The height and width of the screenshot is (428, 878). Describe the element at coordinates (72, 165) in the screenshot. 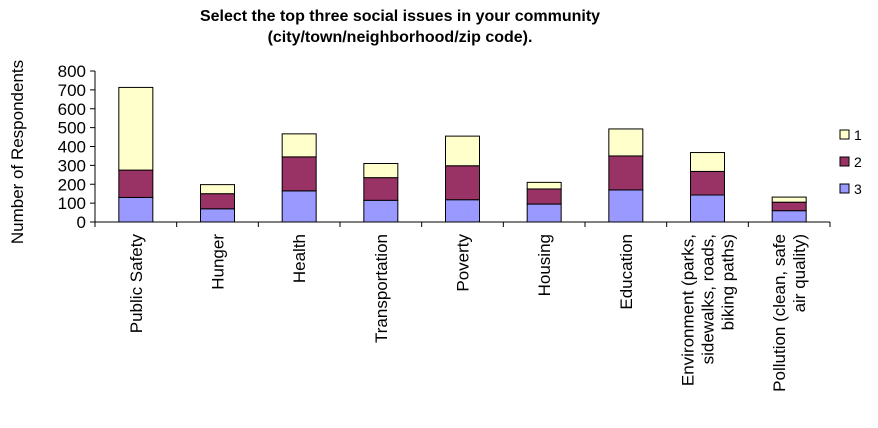

I see `y-tick-label: 300` at that location.